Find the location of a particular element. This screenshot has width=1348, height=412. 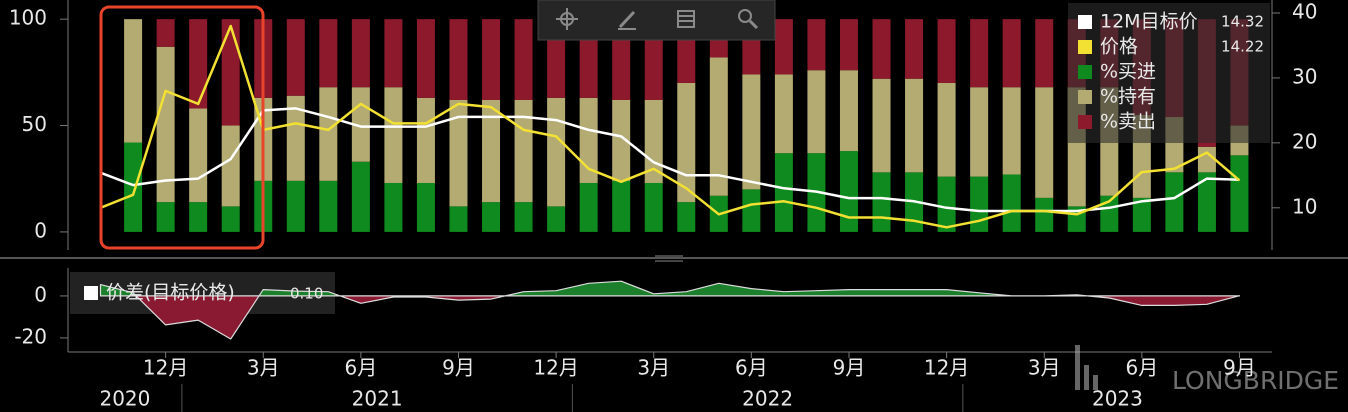

table-icon is located at coordinates (686, 19).